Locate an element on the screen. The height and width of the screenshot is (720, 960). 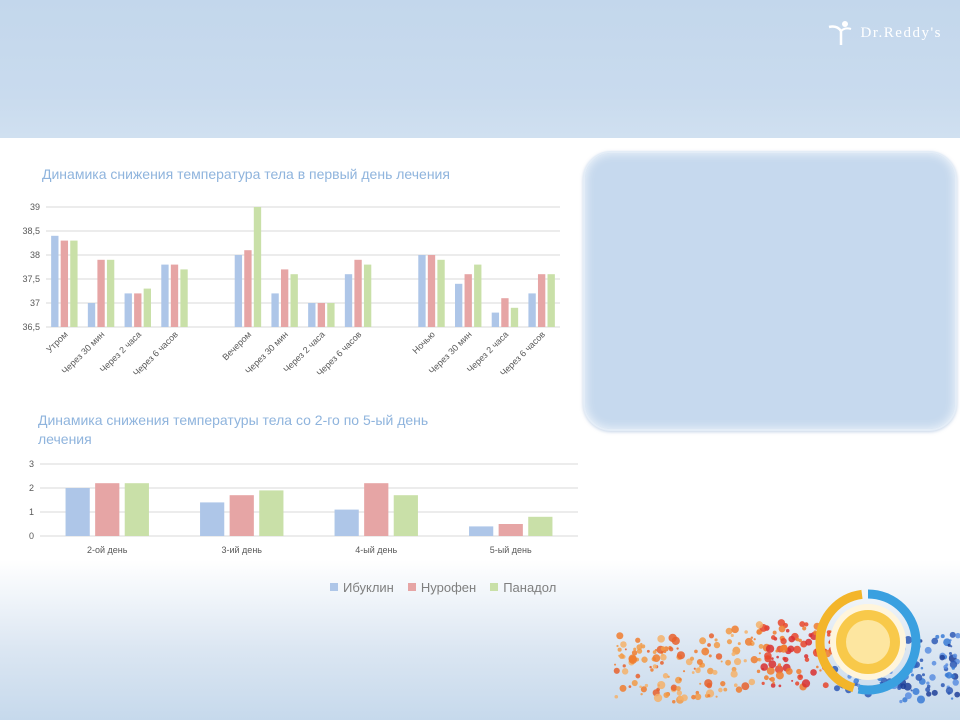
legend-label-panadol: Панадол is located at coordinates (530, 587).